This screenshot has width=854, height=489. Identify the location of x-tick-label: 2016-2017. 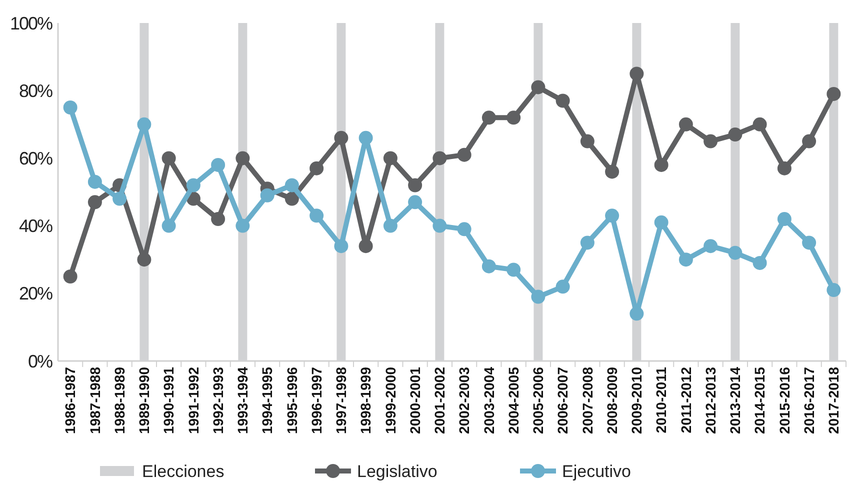
(808, 400).